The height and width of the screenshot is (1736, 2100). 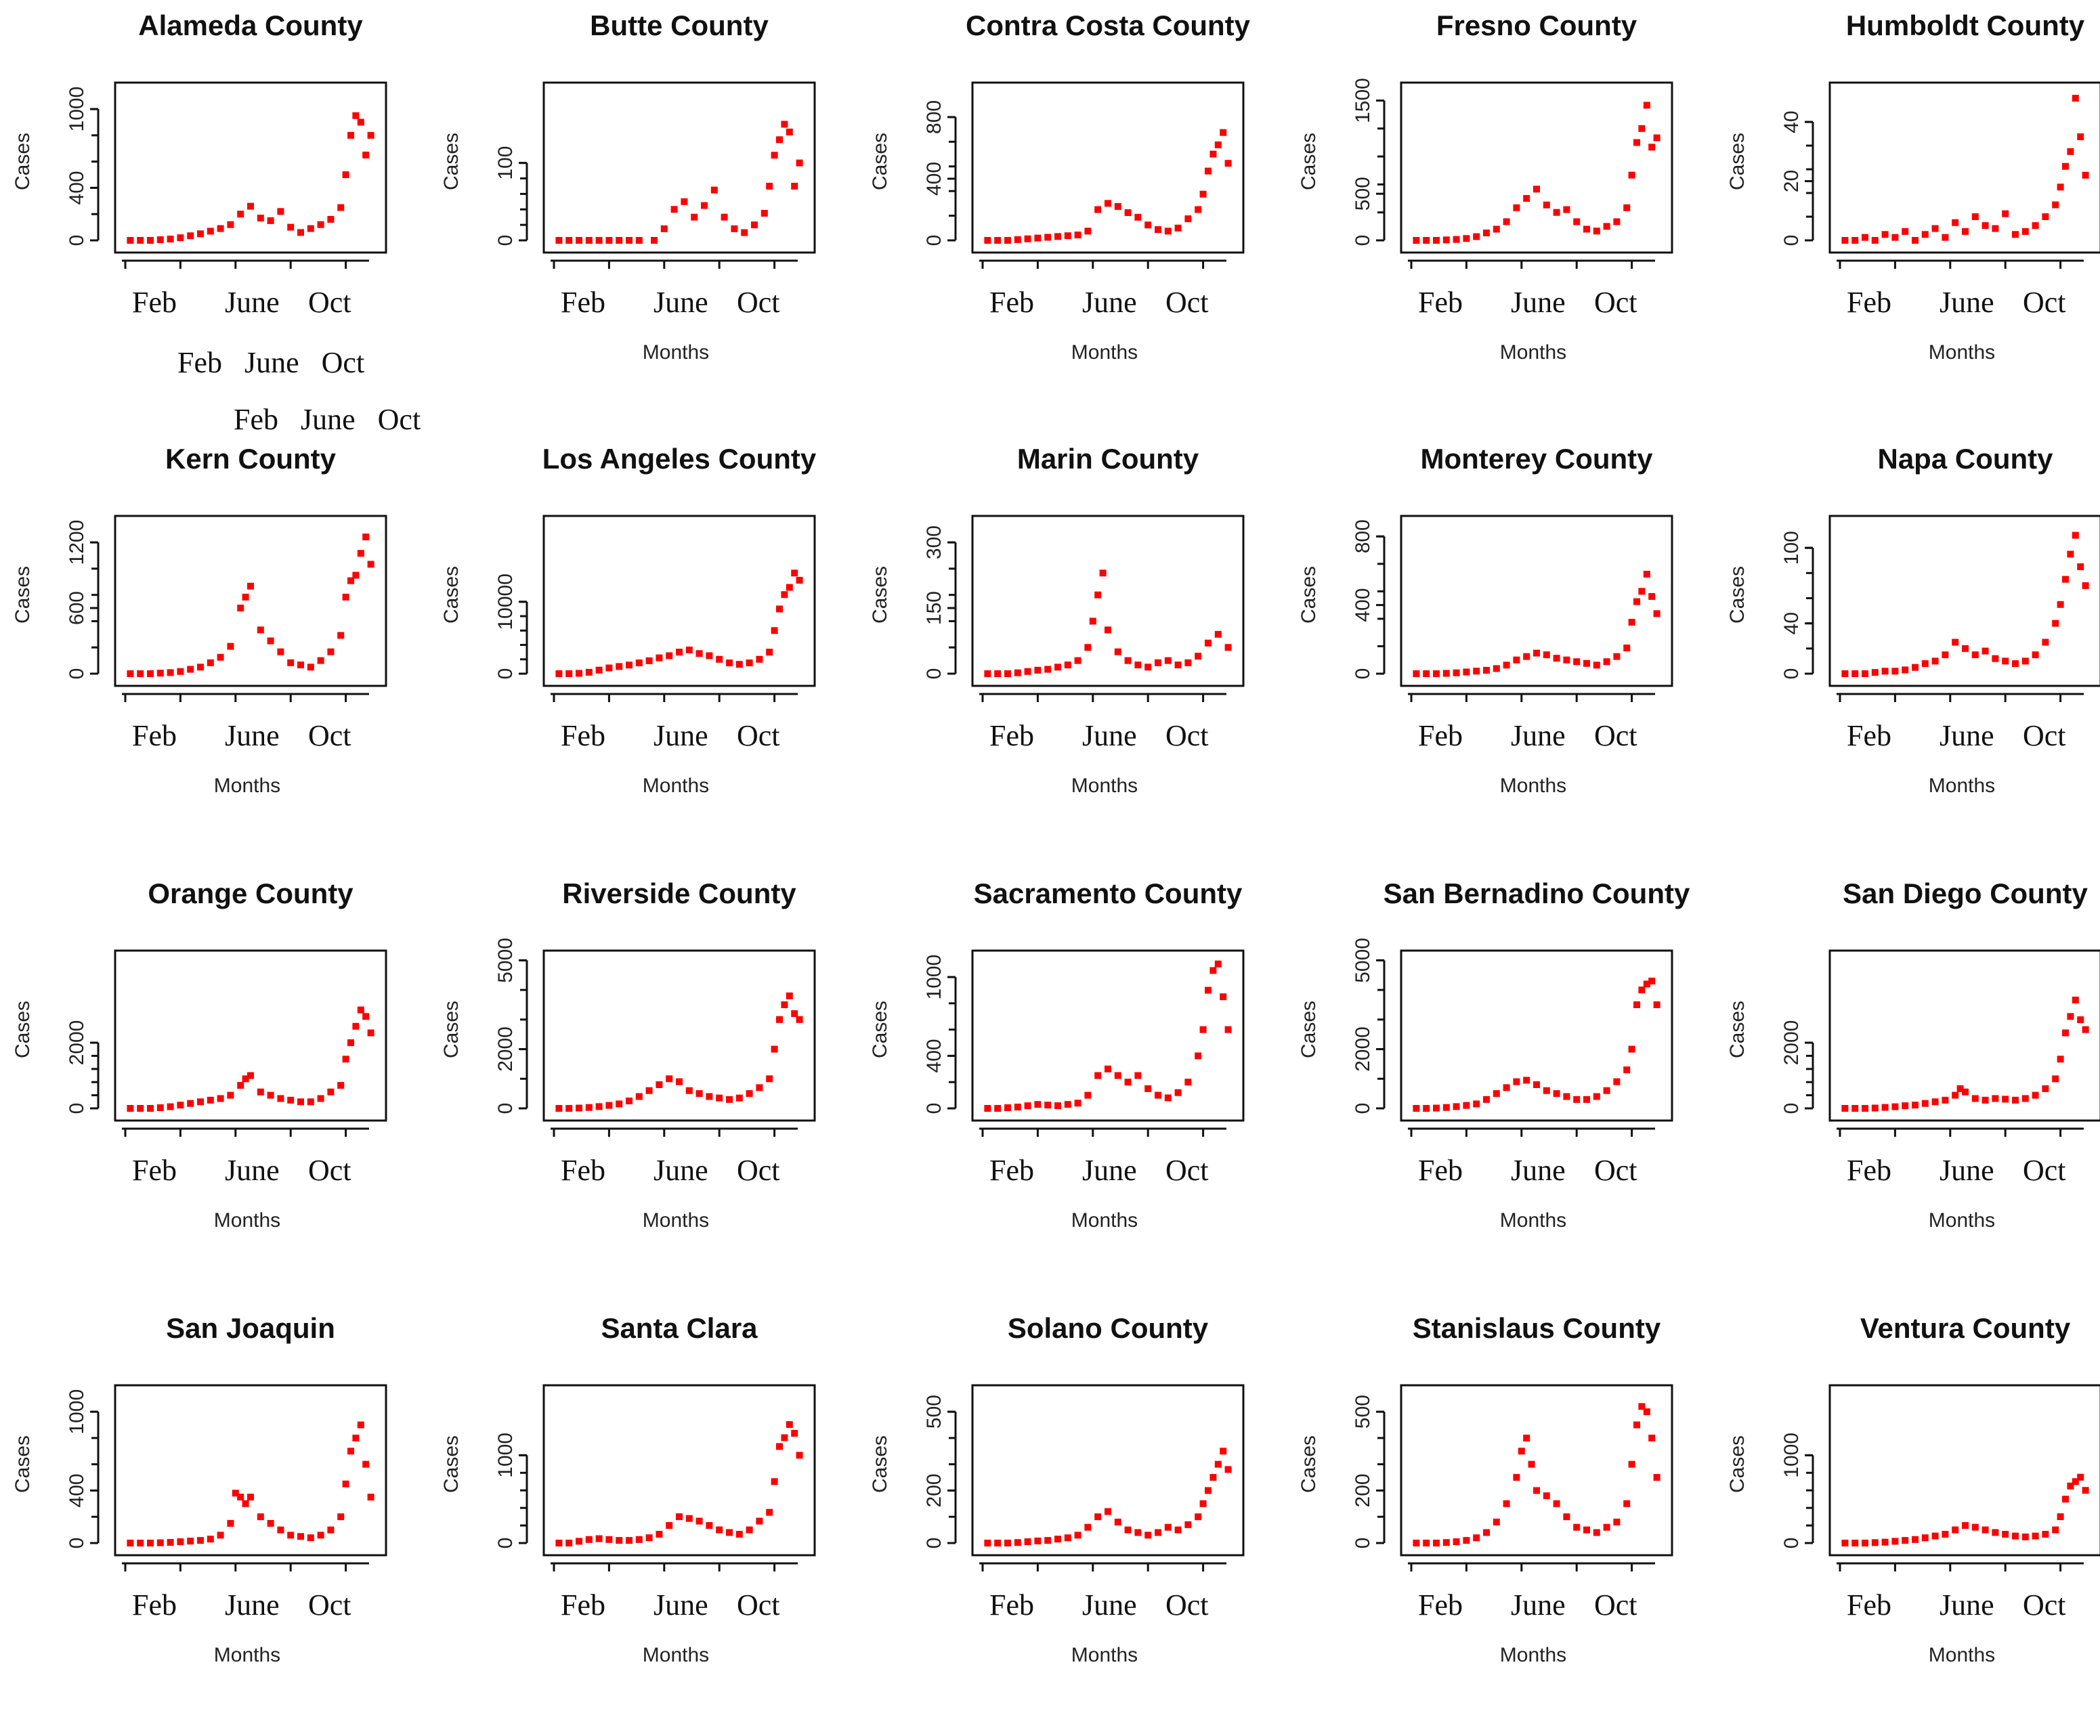 I want to click on y-tick-label: 300, so click(x=934, y=542).